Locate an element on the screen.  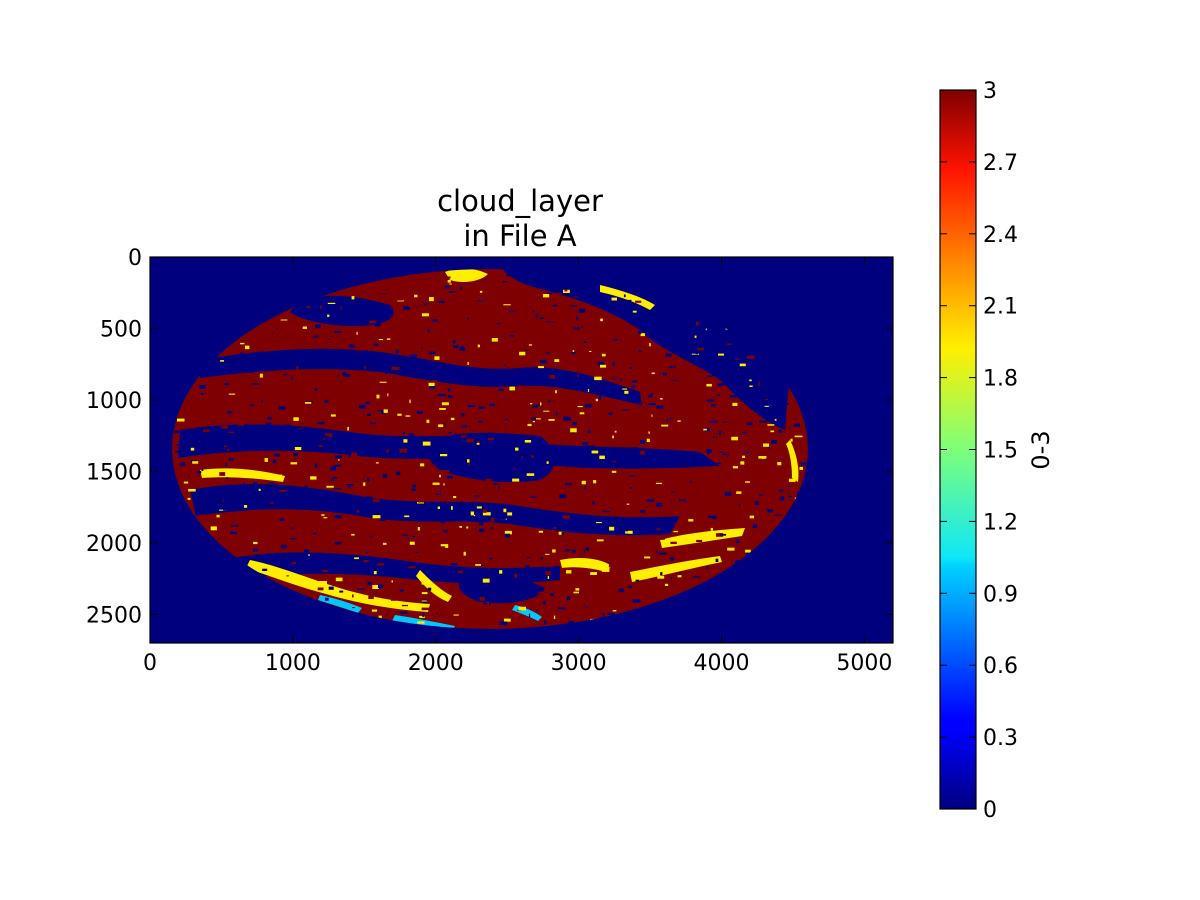
x-tick-label: 2000 is located at coordinates (436, 663).